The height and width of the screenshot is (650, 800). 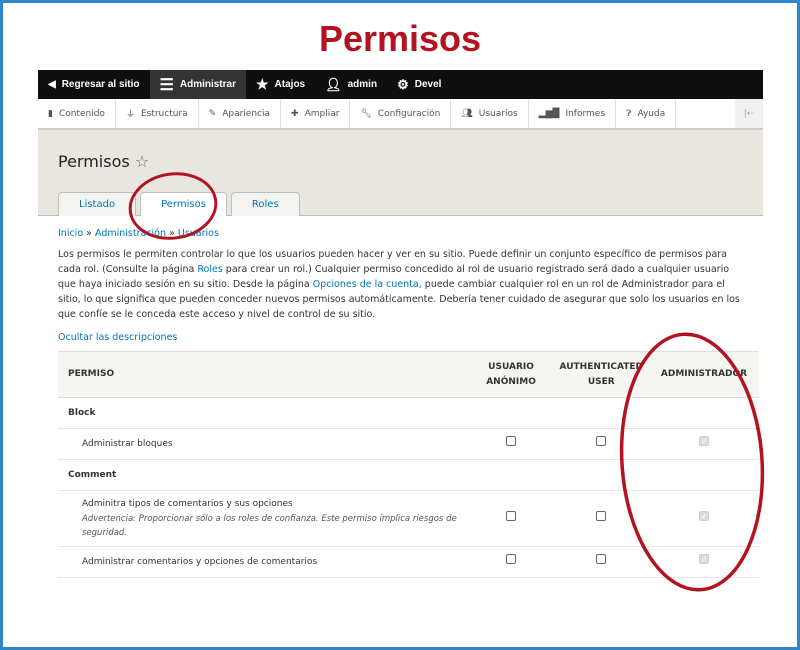 What do you see at coordinates (207, 84) in the screenshot?
I see `toolbar-label: Administrar` at bounding box center [207, 84].